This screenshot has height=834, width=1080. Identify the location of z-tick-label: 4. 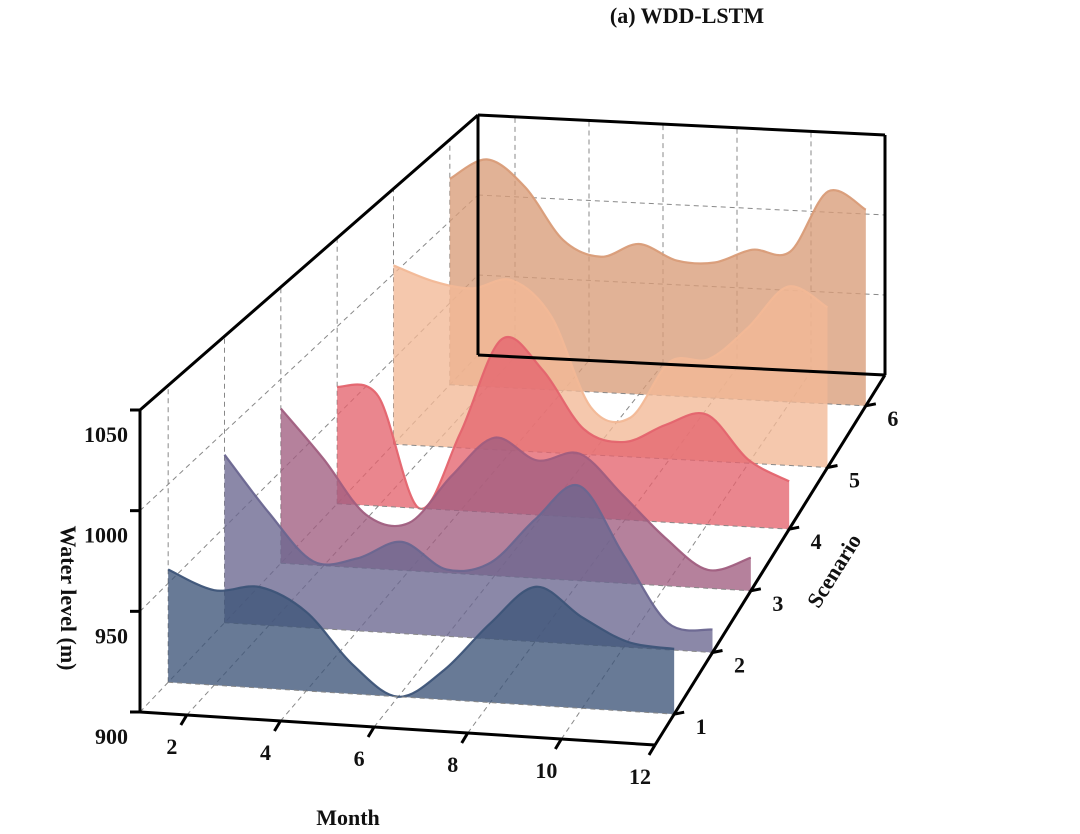
(816, 541).